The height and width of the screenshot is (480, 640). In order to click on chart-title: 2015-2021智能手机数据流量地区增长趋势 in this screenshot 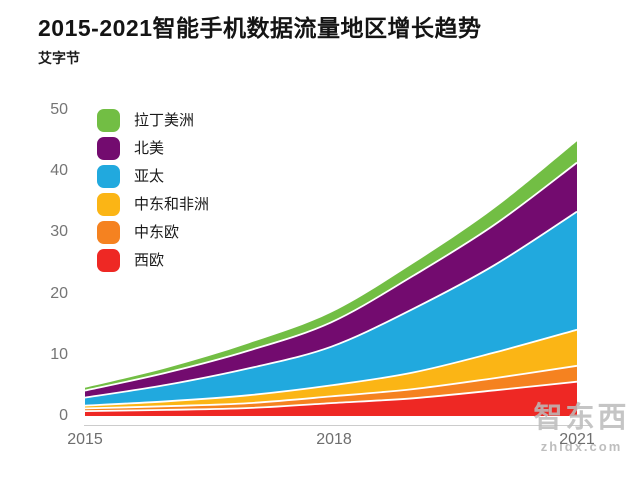, I will do `click(260, 28)`.